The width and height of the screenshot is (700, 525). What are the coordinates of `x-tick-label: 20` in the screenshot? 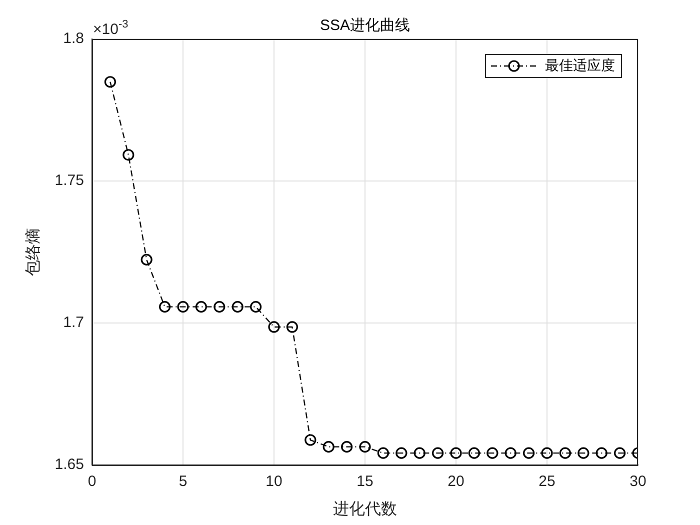 It's located at (456, 481).